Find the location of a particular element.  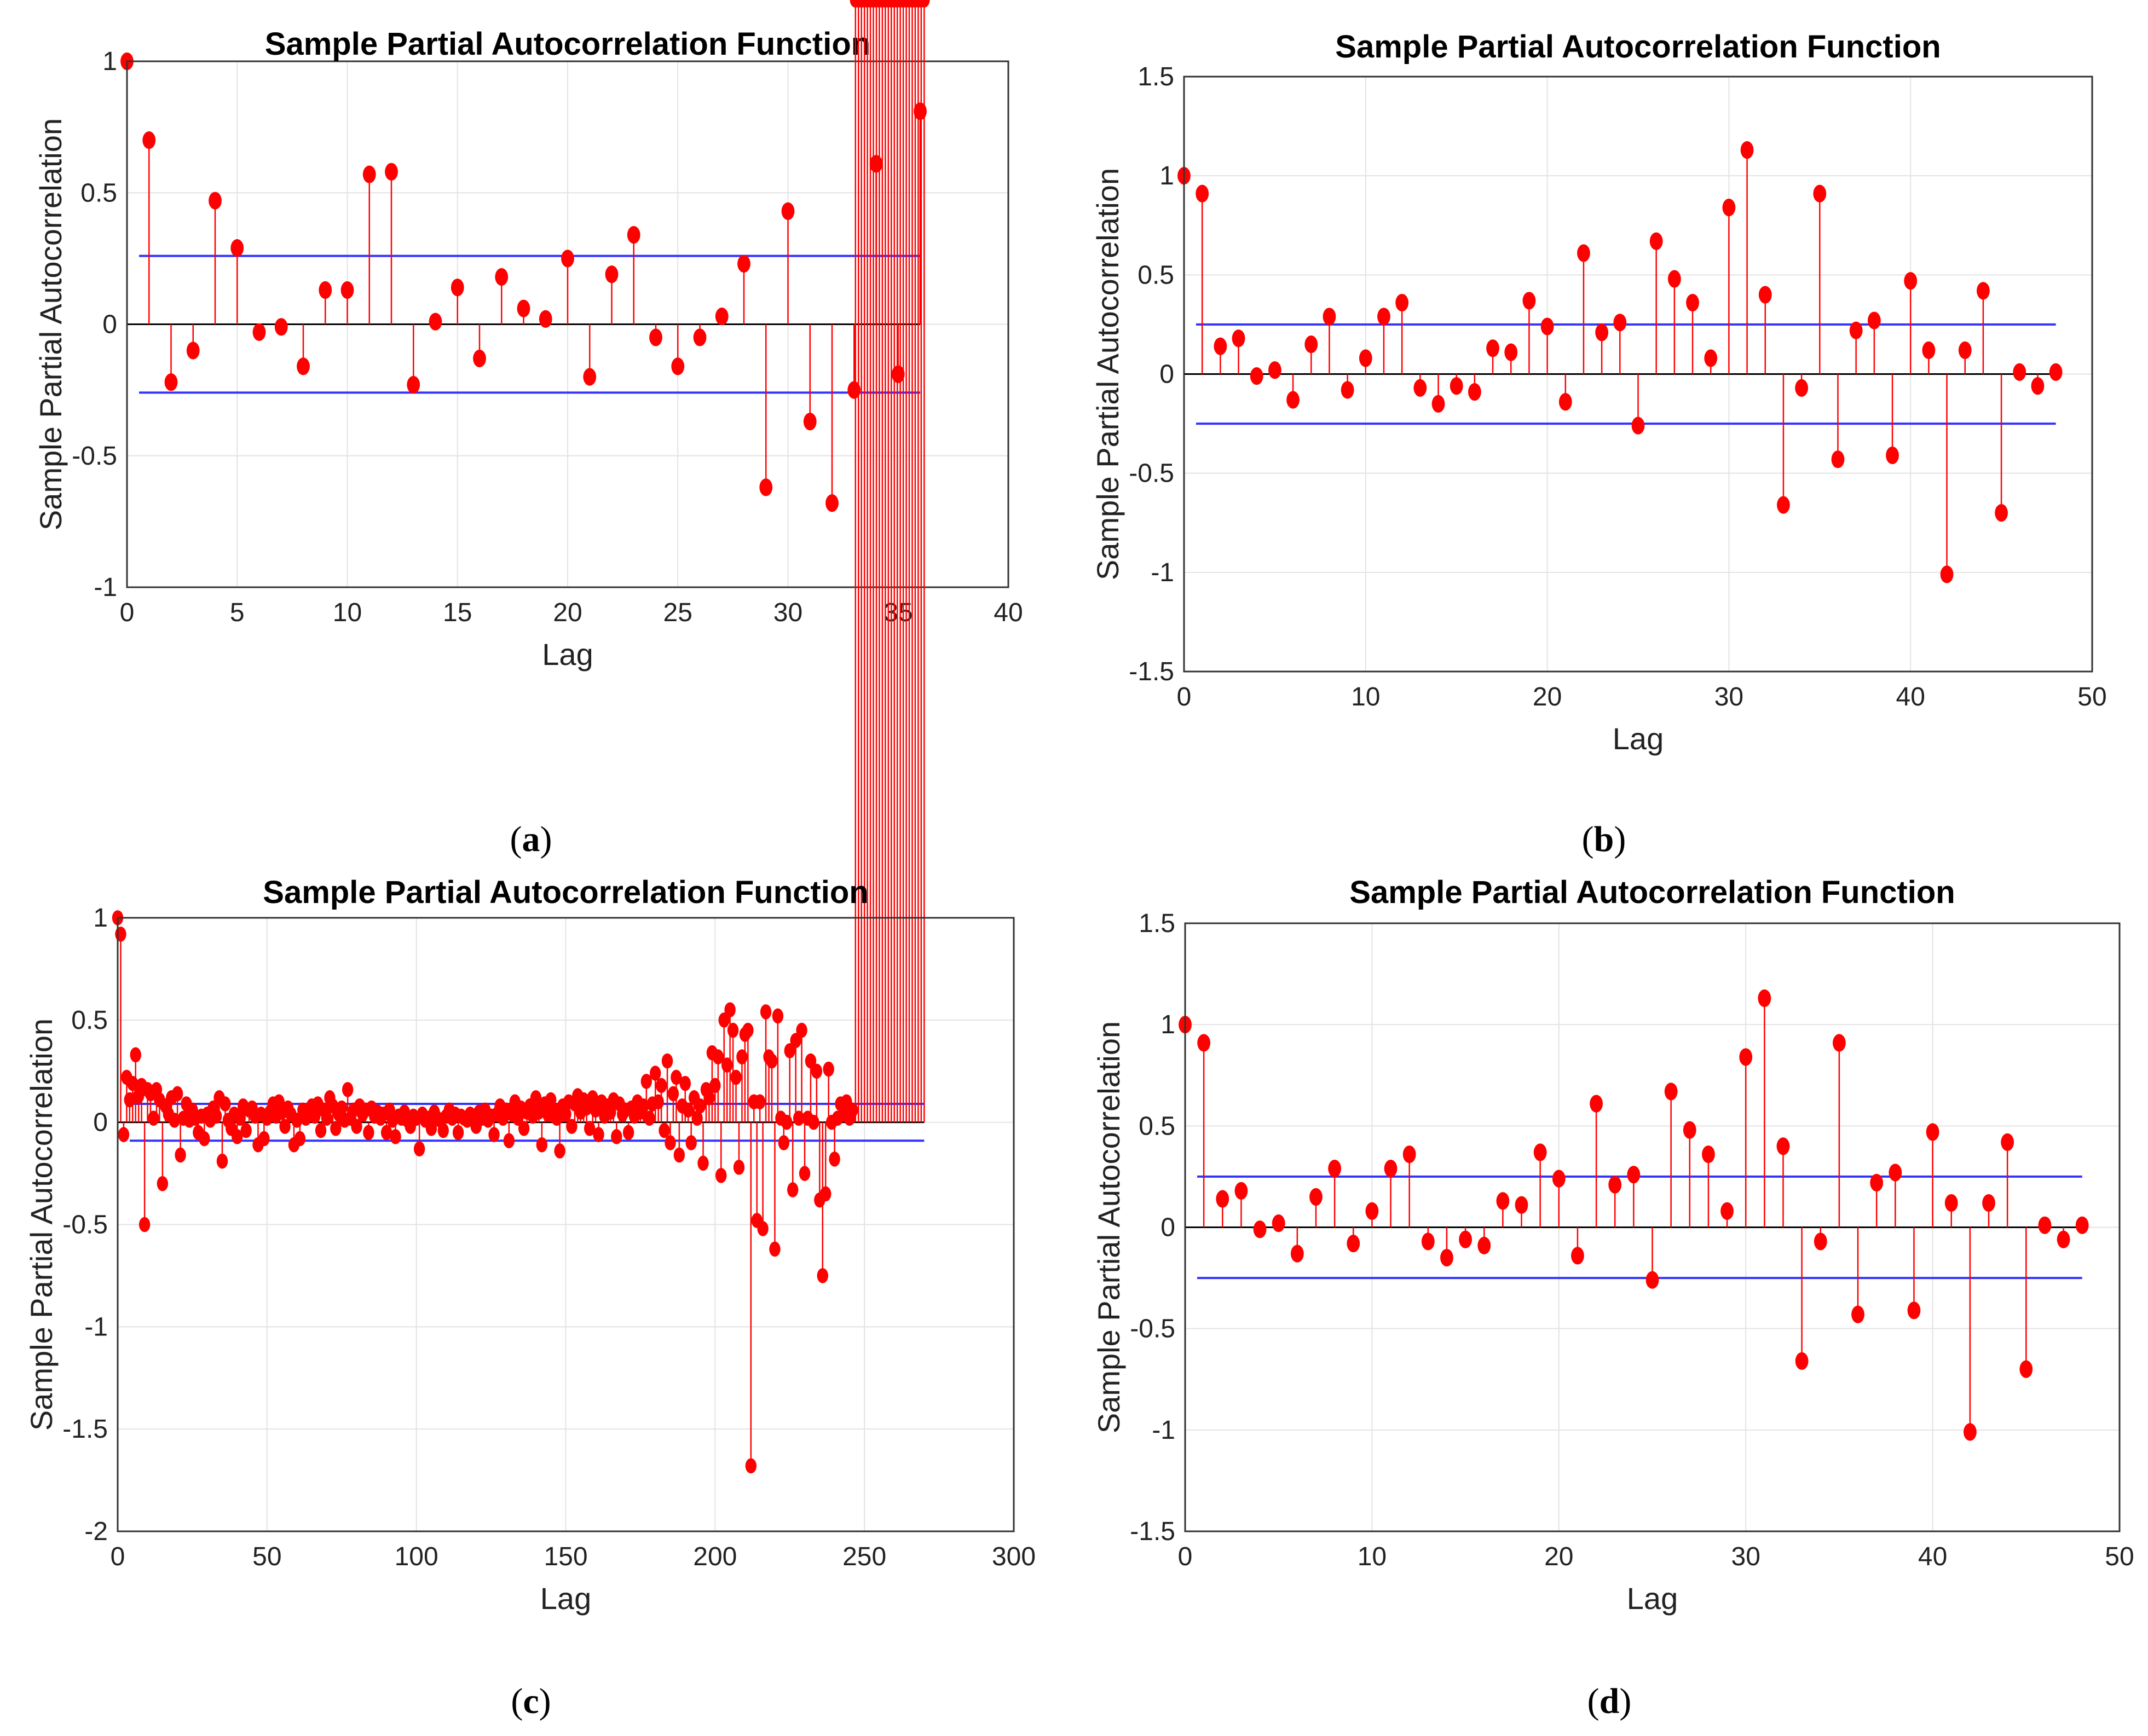

panel-d-stems is located at coordinates (1634, 1215).